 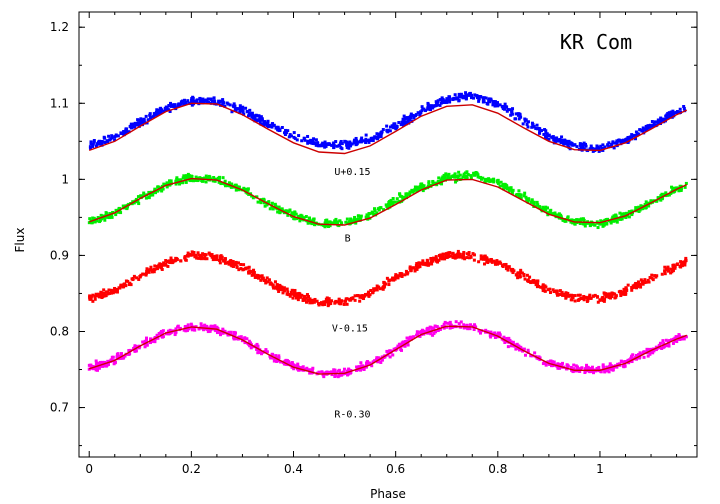 I want to click on x-tick-label: 1, so click(x=600, y=469).